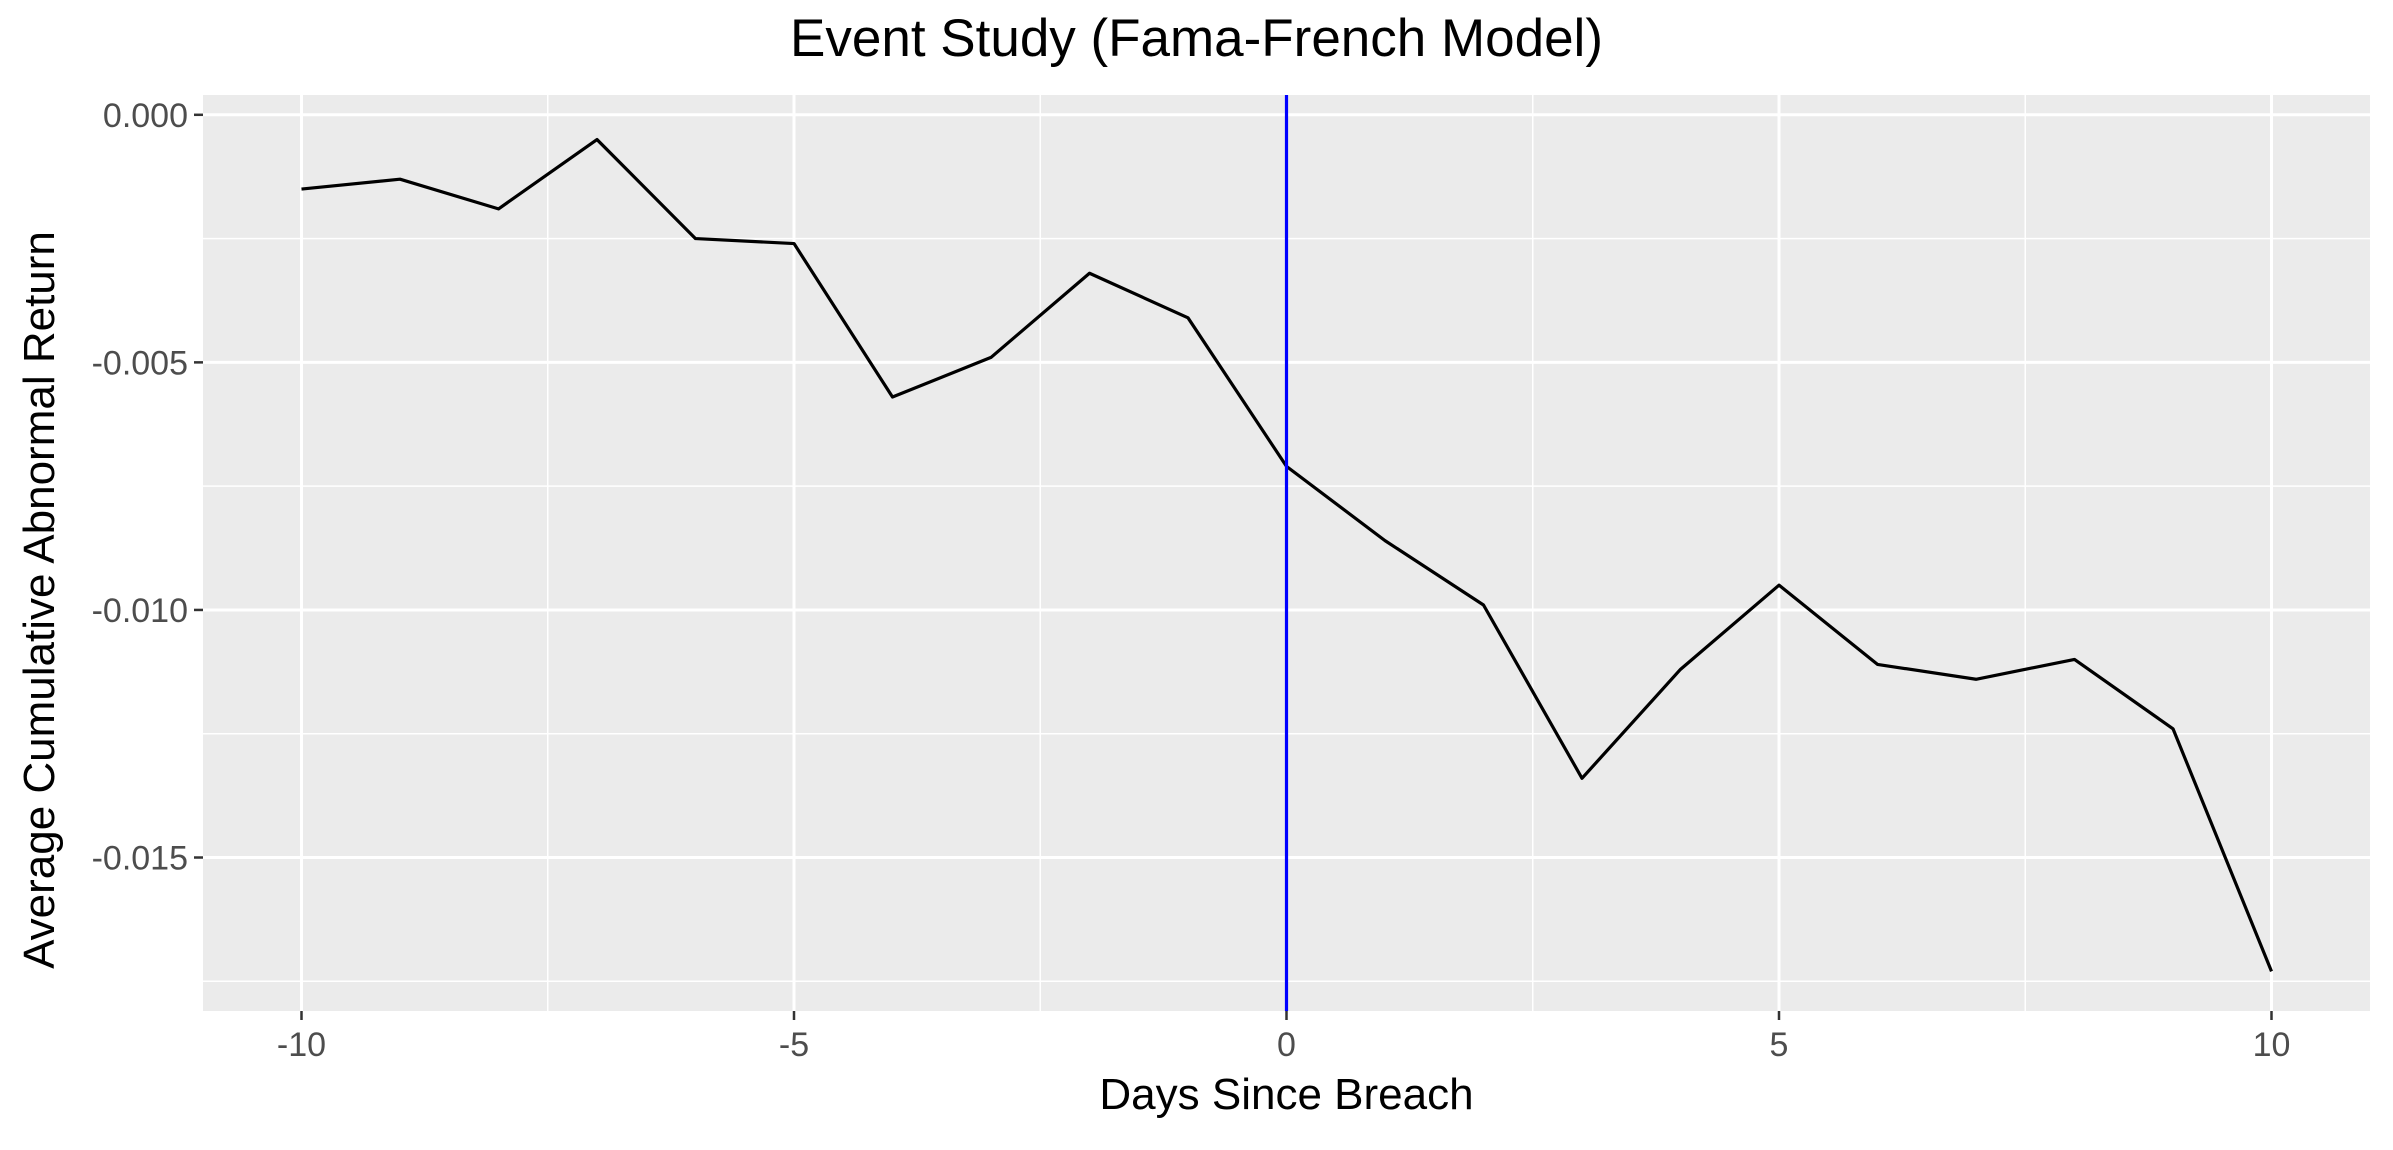 The width and height of the screenshot is (2393, 1150). Describe the element at coordinates (39, 600) in the screenshot. I see `y-axis-label: Average Cumulative Abnormal Return` at that location.